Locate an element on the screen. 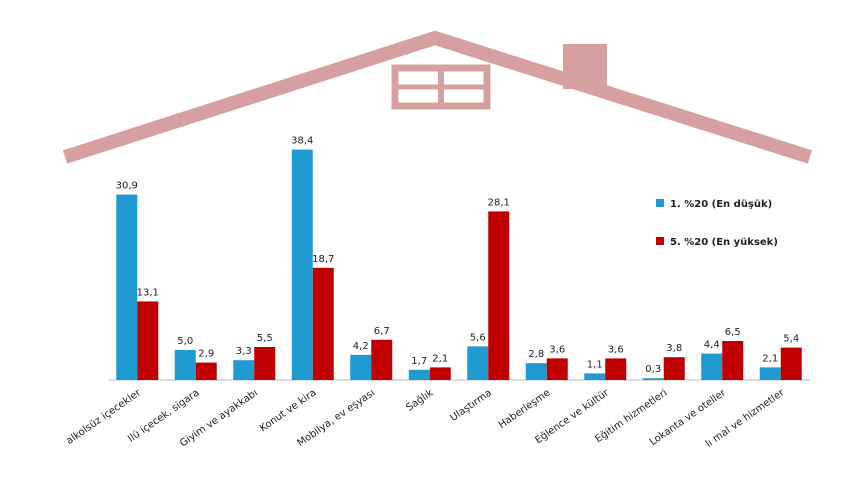 The image size is (860, 480). x-tick-label: Konut ve kira is located at coordinates (288, 410).